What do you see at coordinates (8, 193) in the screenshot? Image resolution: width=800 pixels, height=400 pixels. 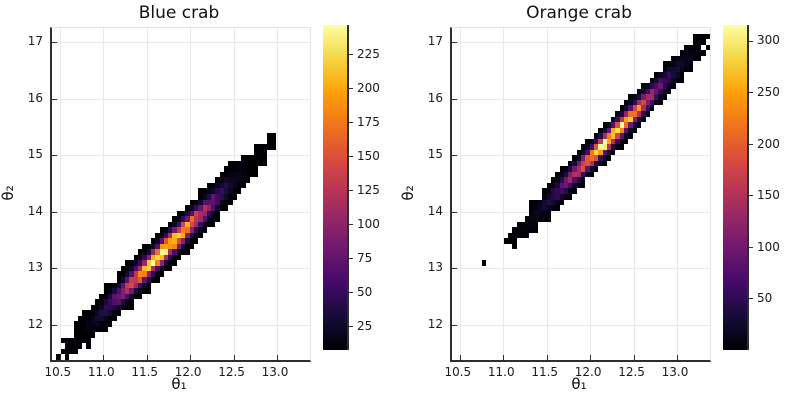 I see `y-axis-label-blue-crab: θ₂` at bounding box center [8, 193].